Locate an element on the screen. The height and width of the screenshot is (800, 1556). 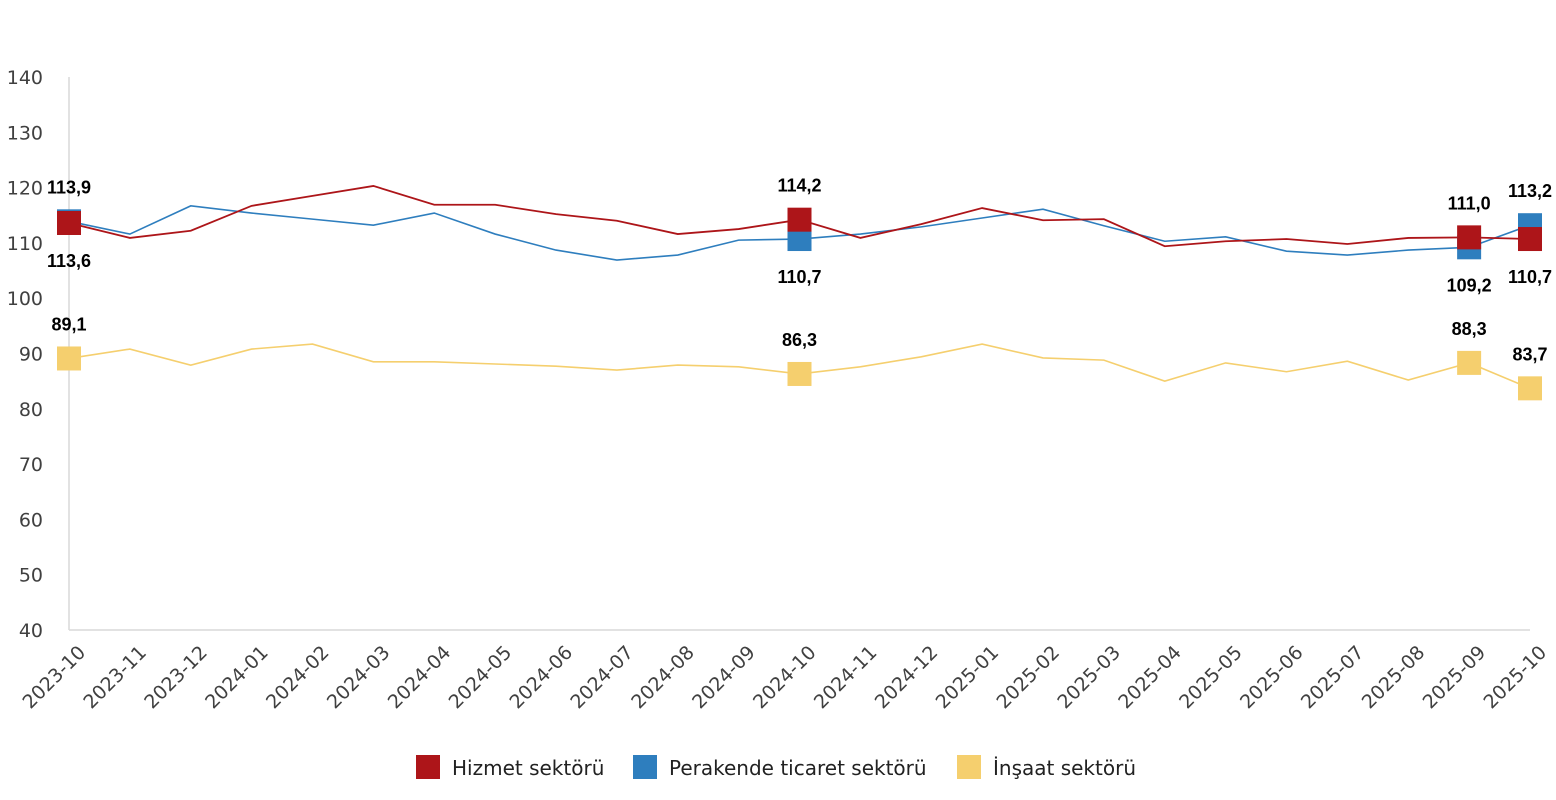
x-tick-label: 2024-07 is located at coordinates (602, 678).